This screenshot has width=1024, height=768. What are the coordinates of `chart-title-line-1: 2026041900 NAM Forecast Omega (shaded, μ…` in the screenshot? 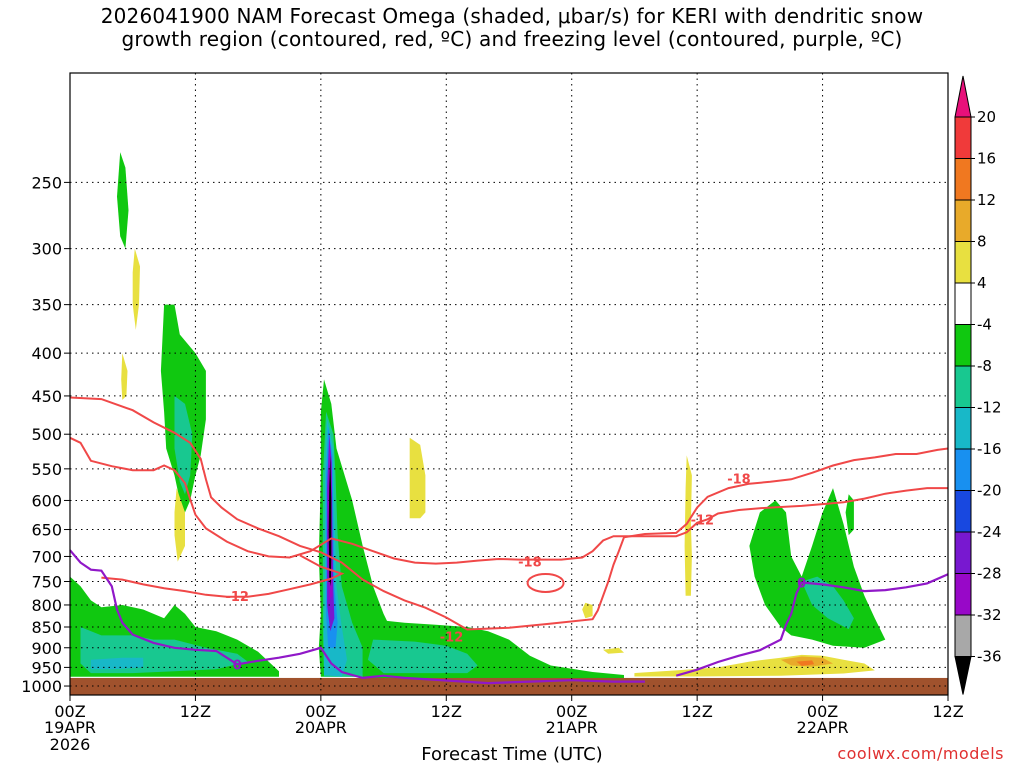 It's located at (512, 16).